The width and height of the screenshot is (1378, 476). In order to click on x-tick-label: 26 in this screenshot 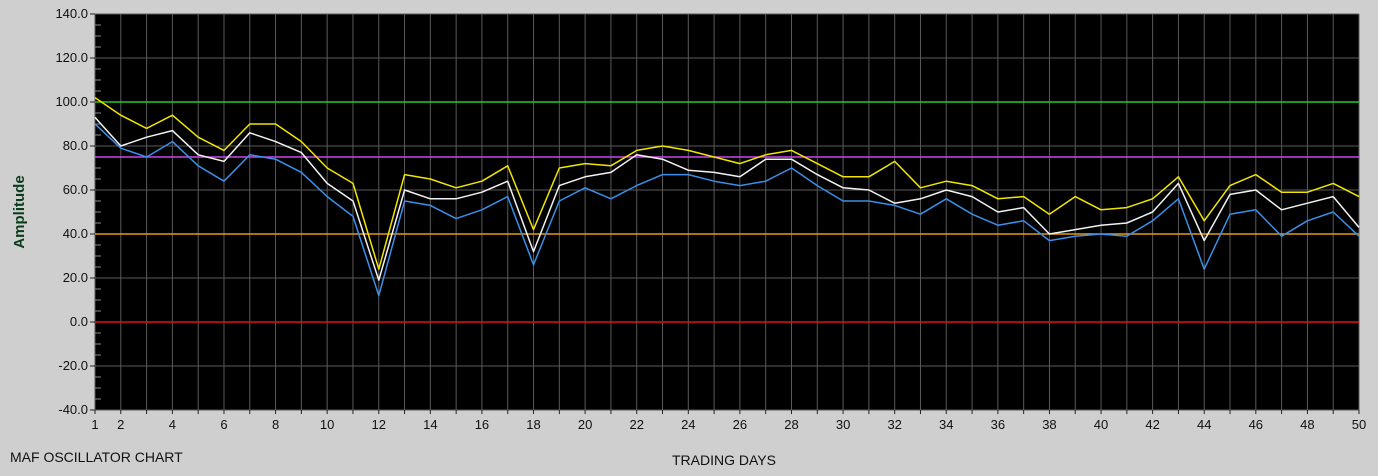, I will do `click(740, 424)`.